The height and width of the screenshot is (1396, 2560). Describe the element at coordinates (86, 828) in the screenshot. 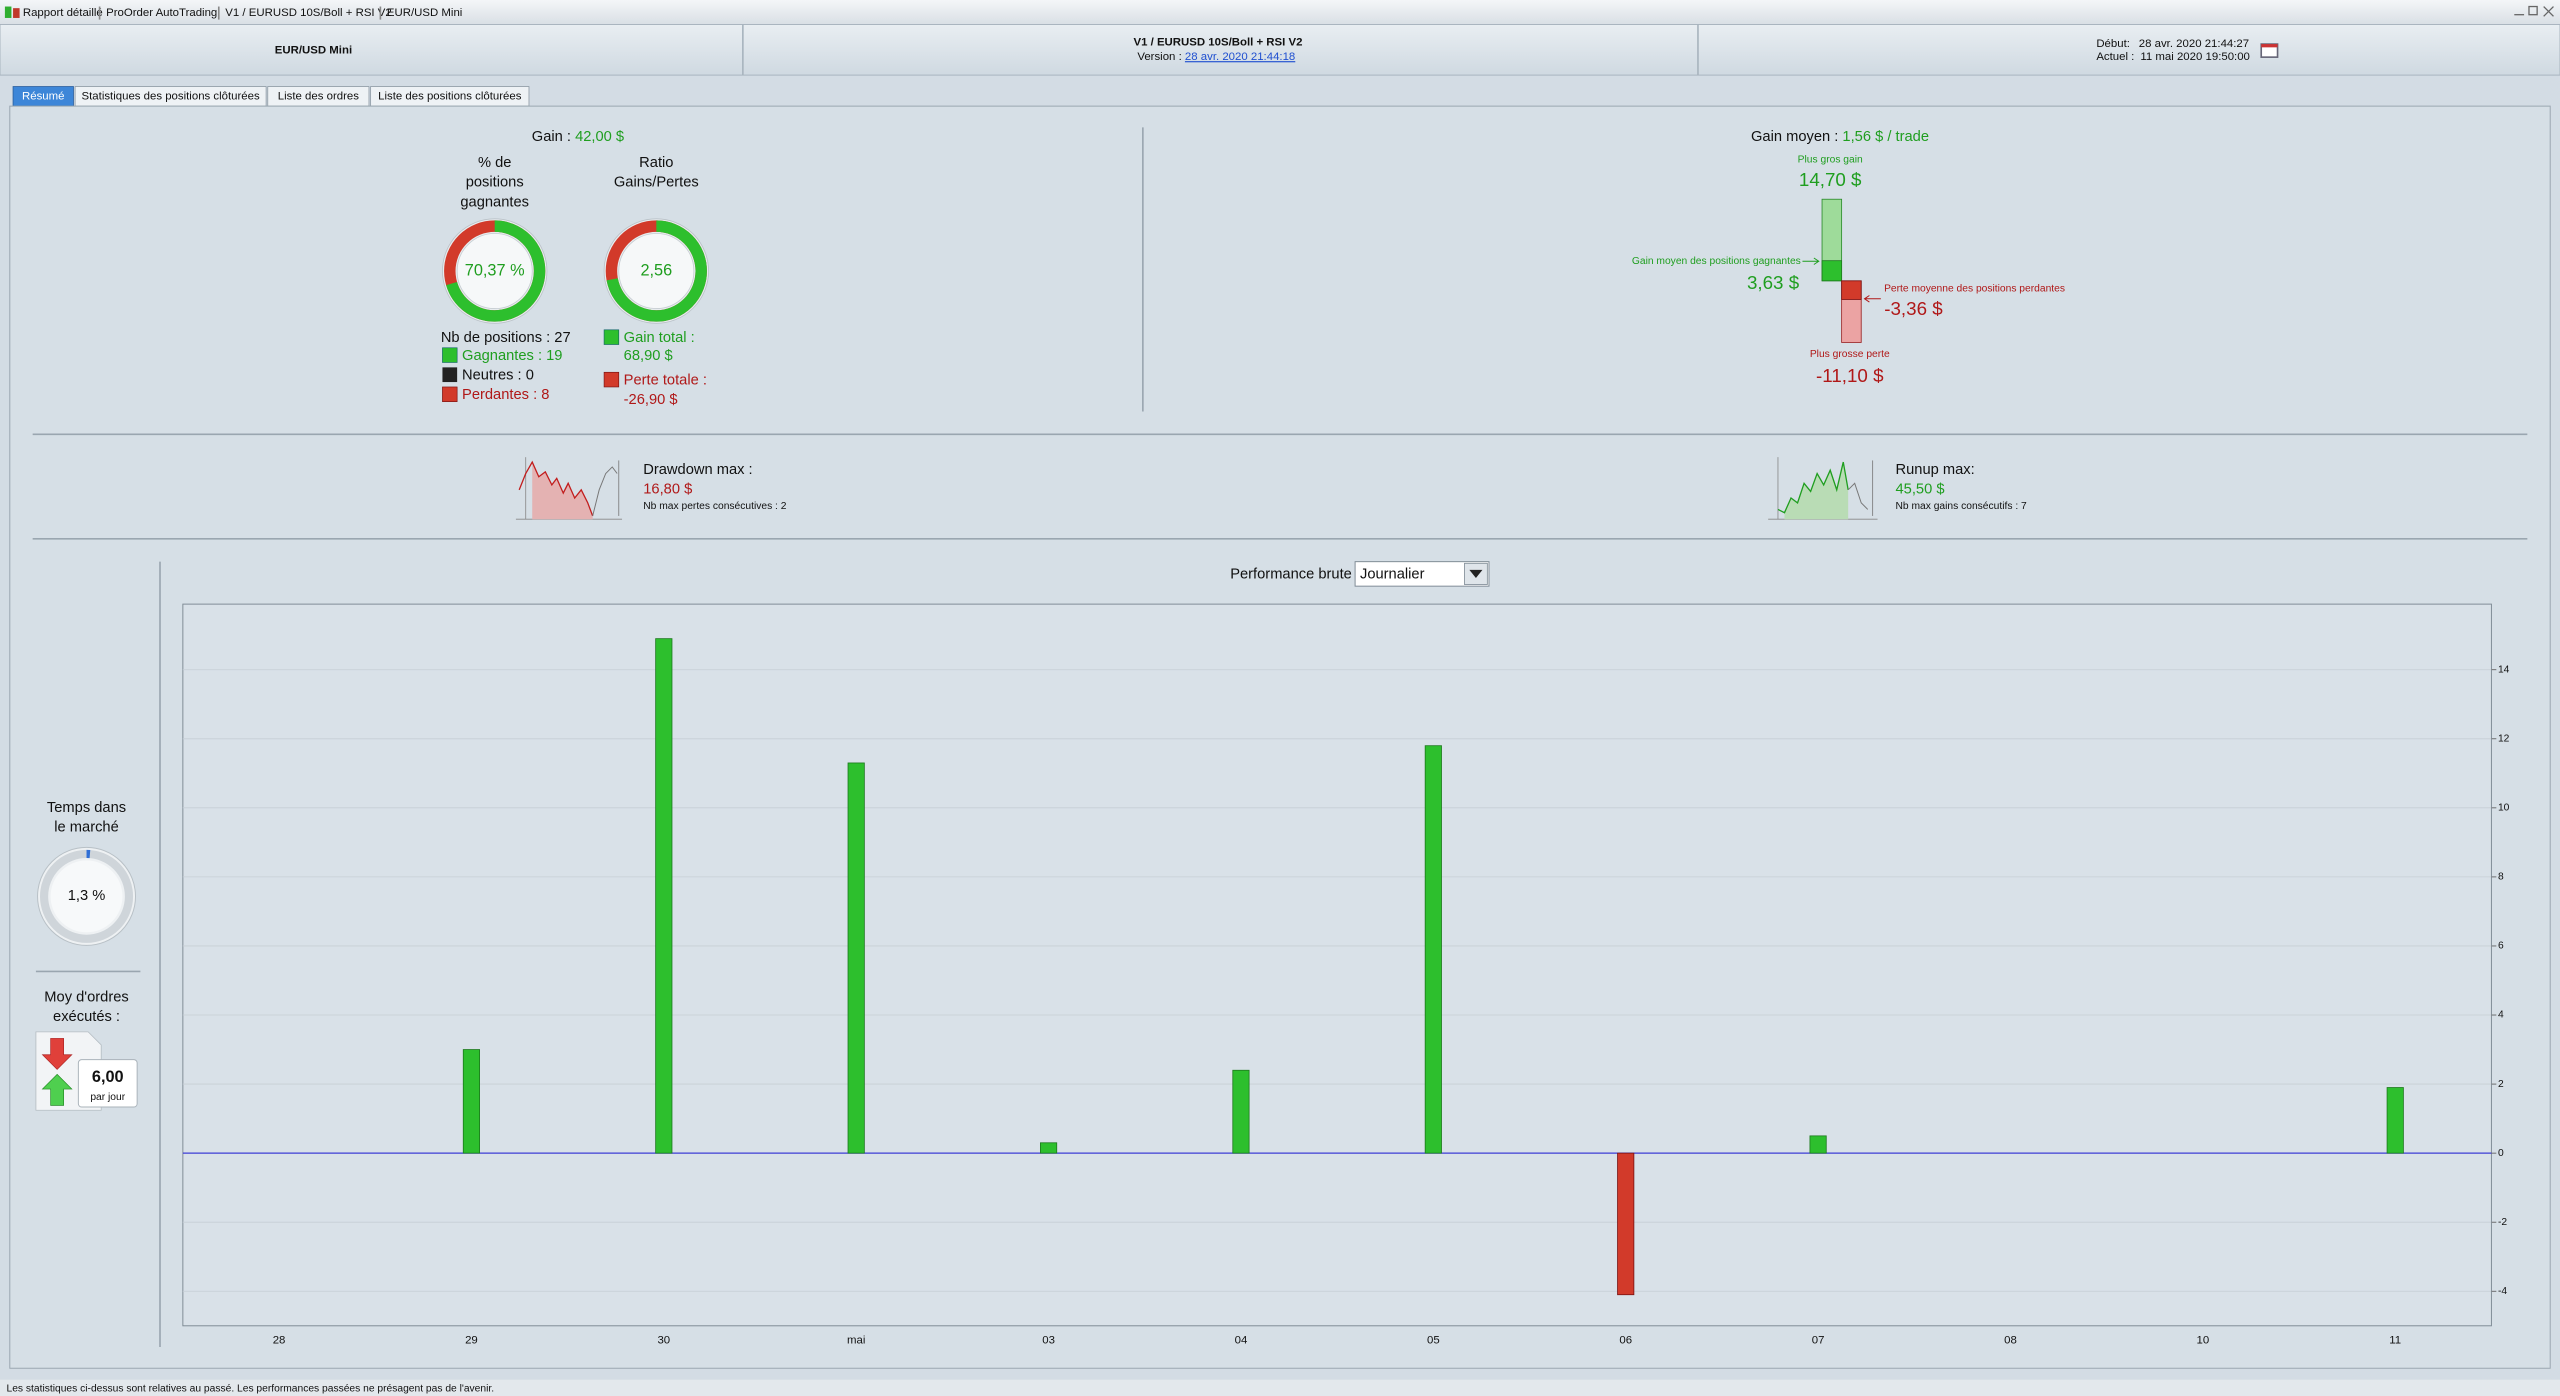

I see `market-time-title: le marché` at that location.